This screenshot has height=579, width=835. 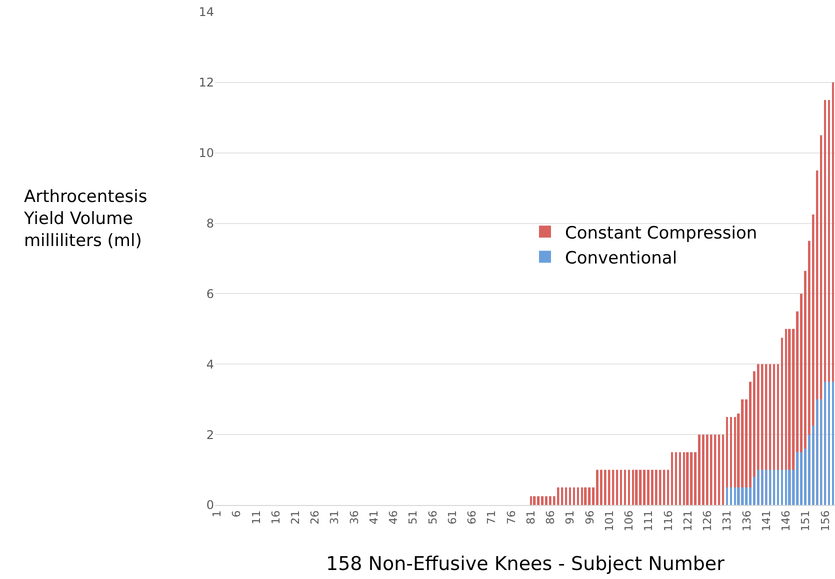 What do you see at coordinates (413, 517) in the screenshot?
I see `x-tick-label: 51` at bounding box center [413, 517].